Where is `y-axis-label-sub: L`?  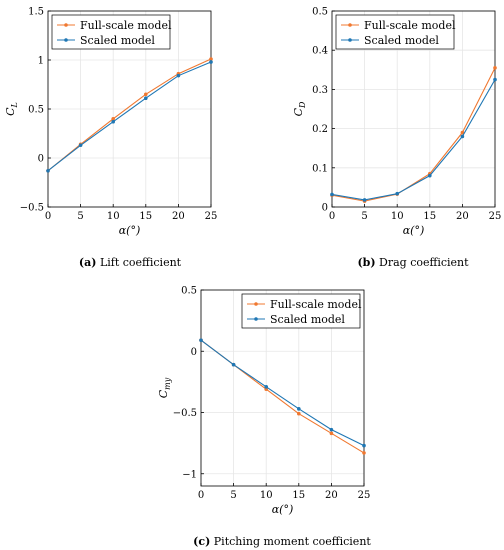
y-axis-label-sub: L is located at coordinates (14, 105).